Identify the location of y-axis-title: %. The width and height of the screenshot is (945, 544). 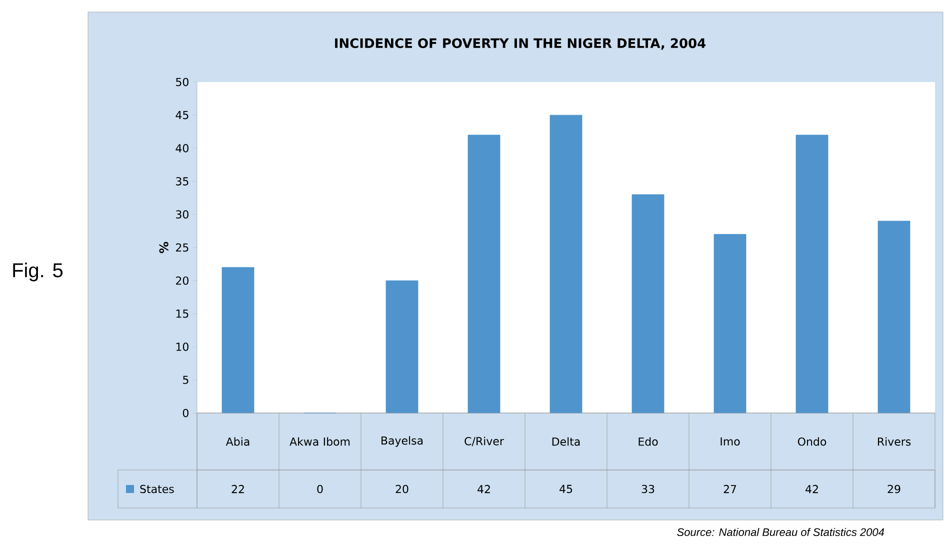
(163, 248).